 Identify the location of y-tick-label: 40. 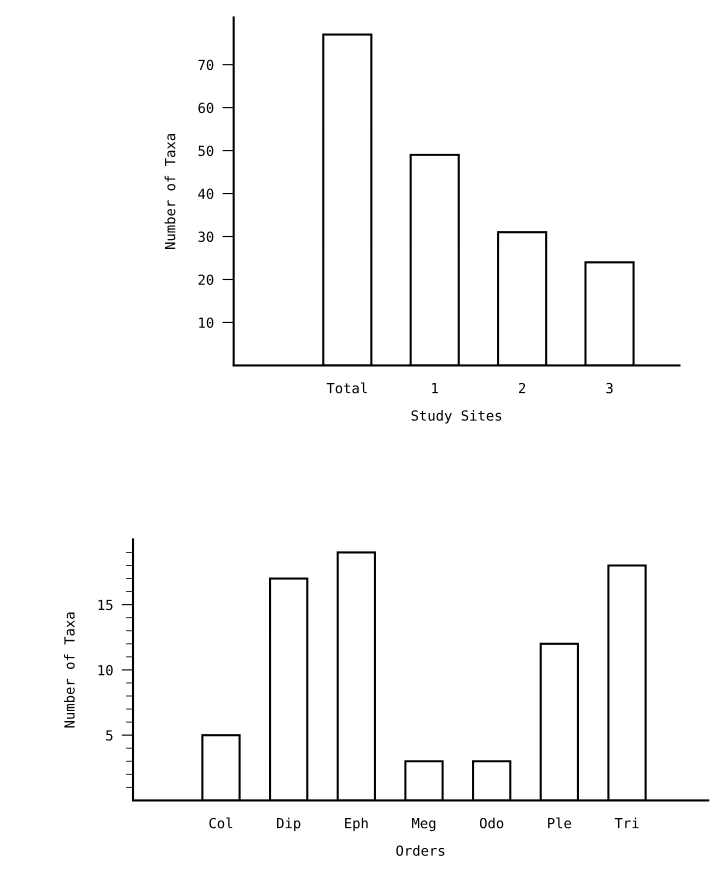
(206, 194).